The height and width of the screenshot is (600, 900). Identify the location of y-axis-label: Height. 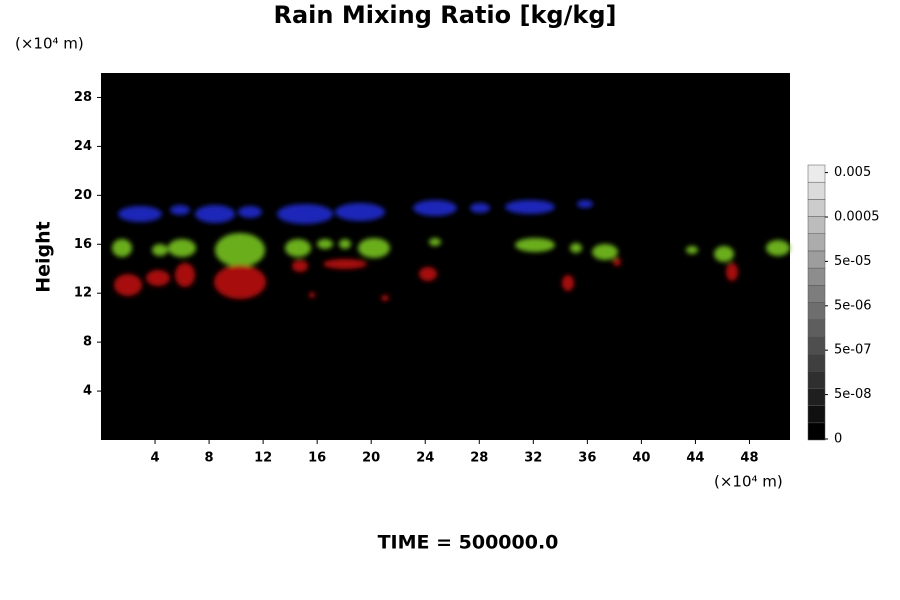
(44, 257).